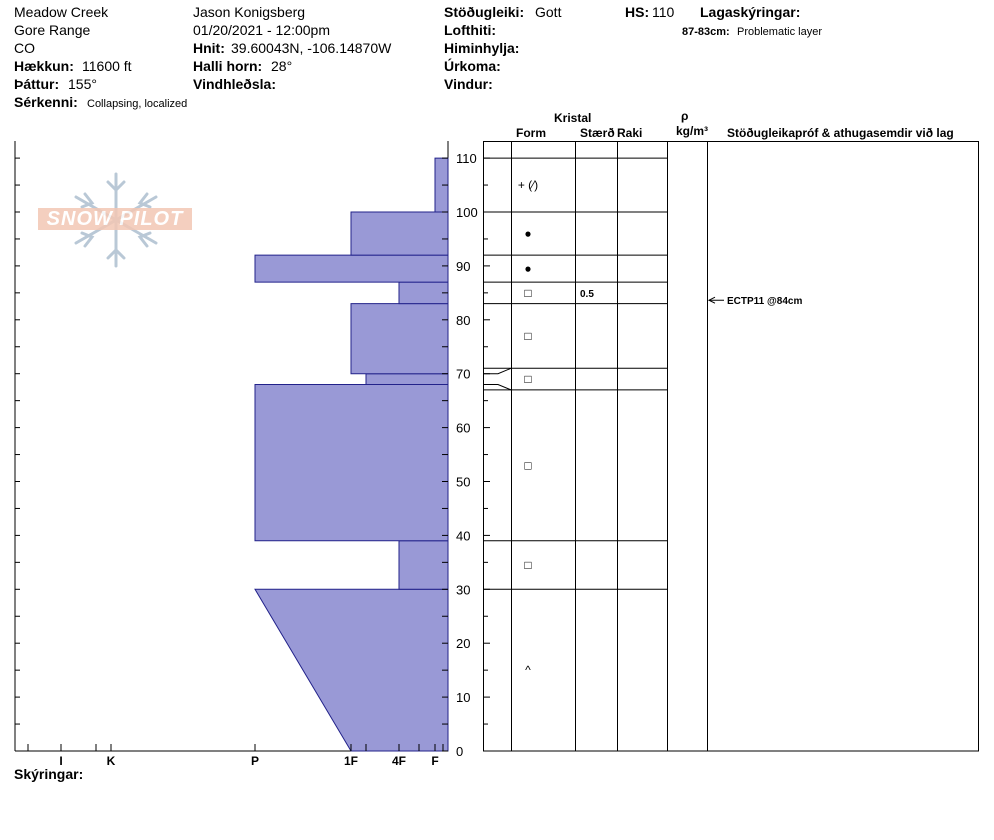 The image size is (994, 840). Describe the element at coordinates (209, 48) in the screenshot. I see `coords-label: Hnit:` at that location.